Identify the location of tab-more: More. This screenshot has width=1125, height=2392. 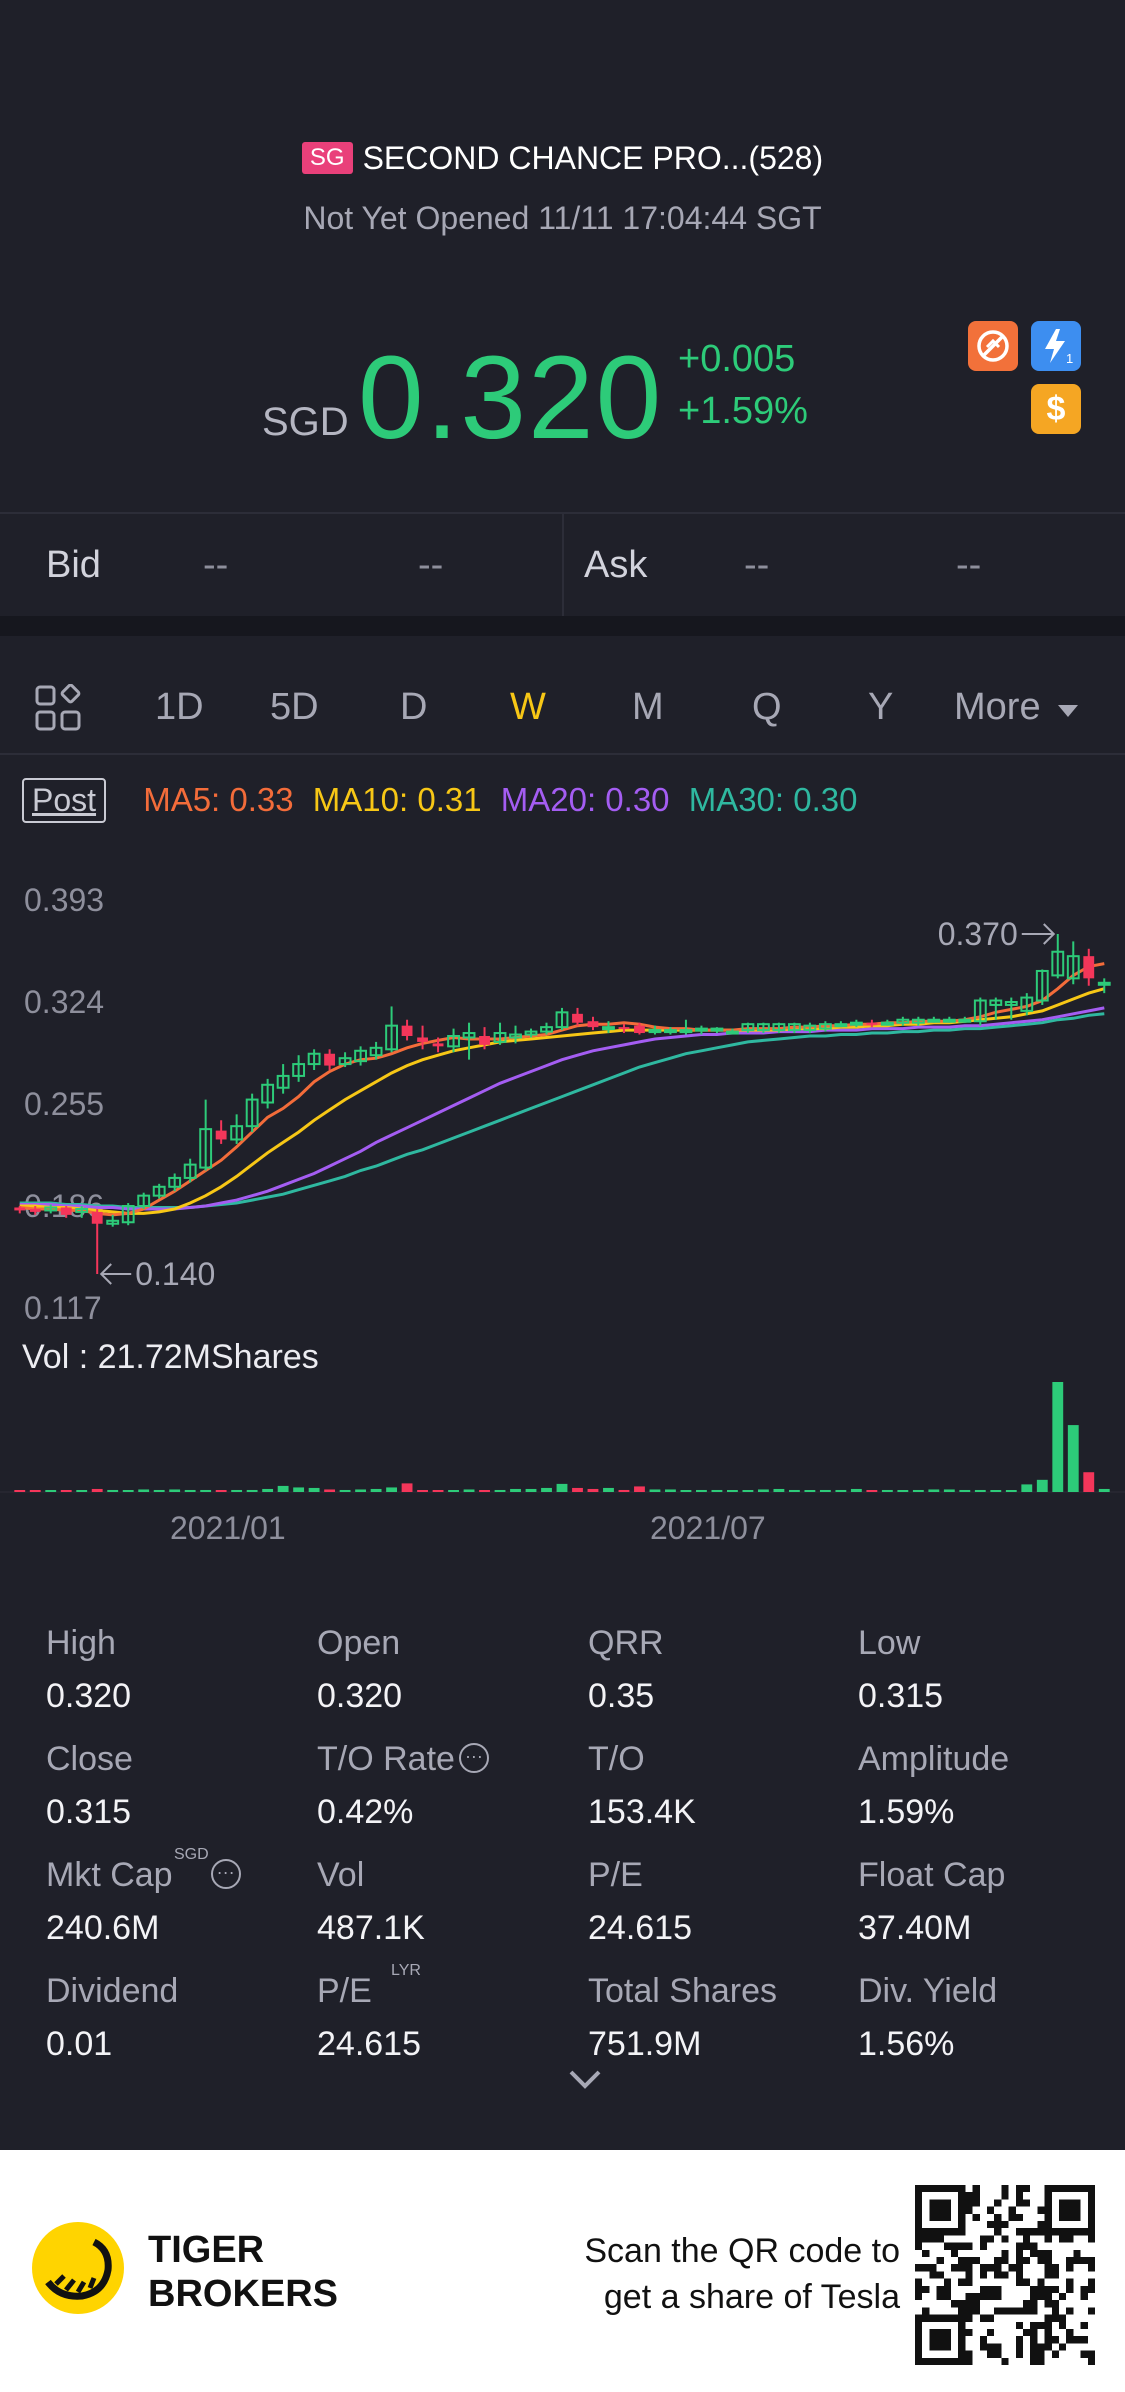
(1016, 707).